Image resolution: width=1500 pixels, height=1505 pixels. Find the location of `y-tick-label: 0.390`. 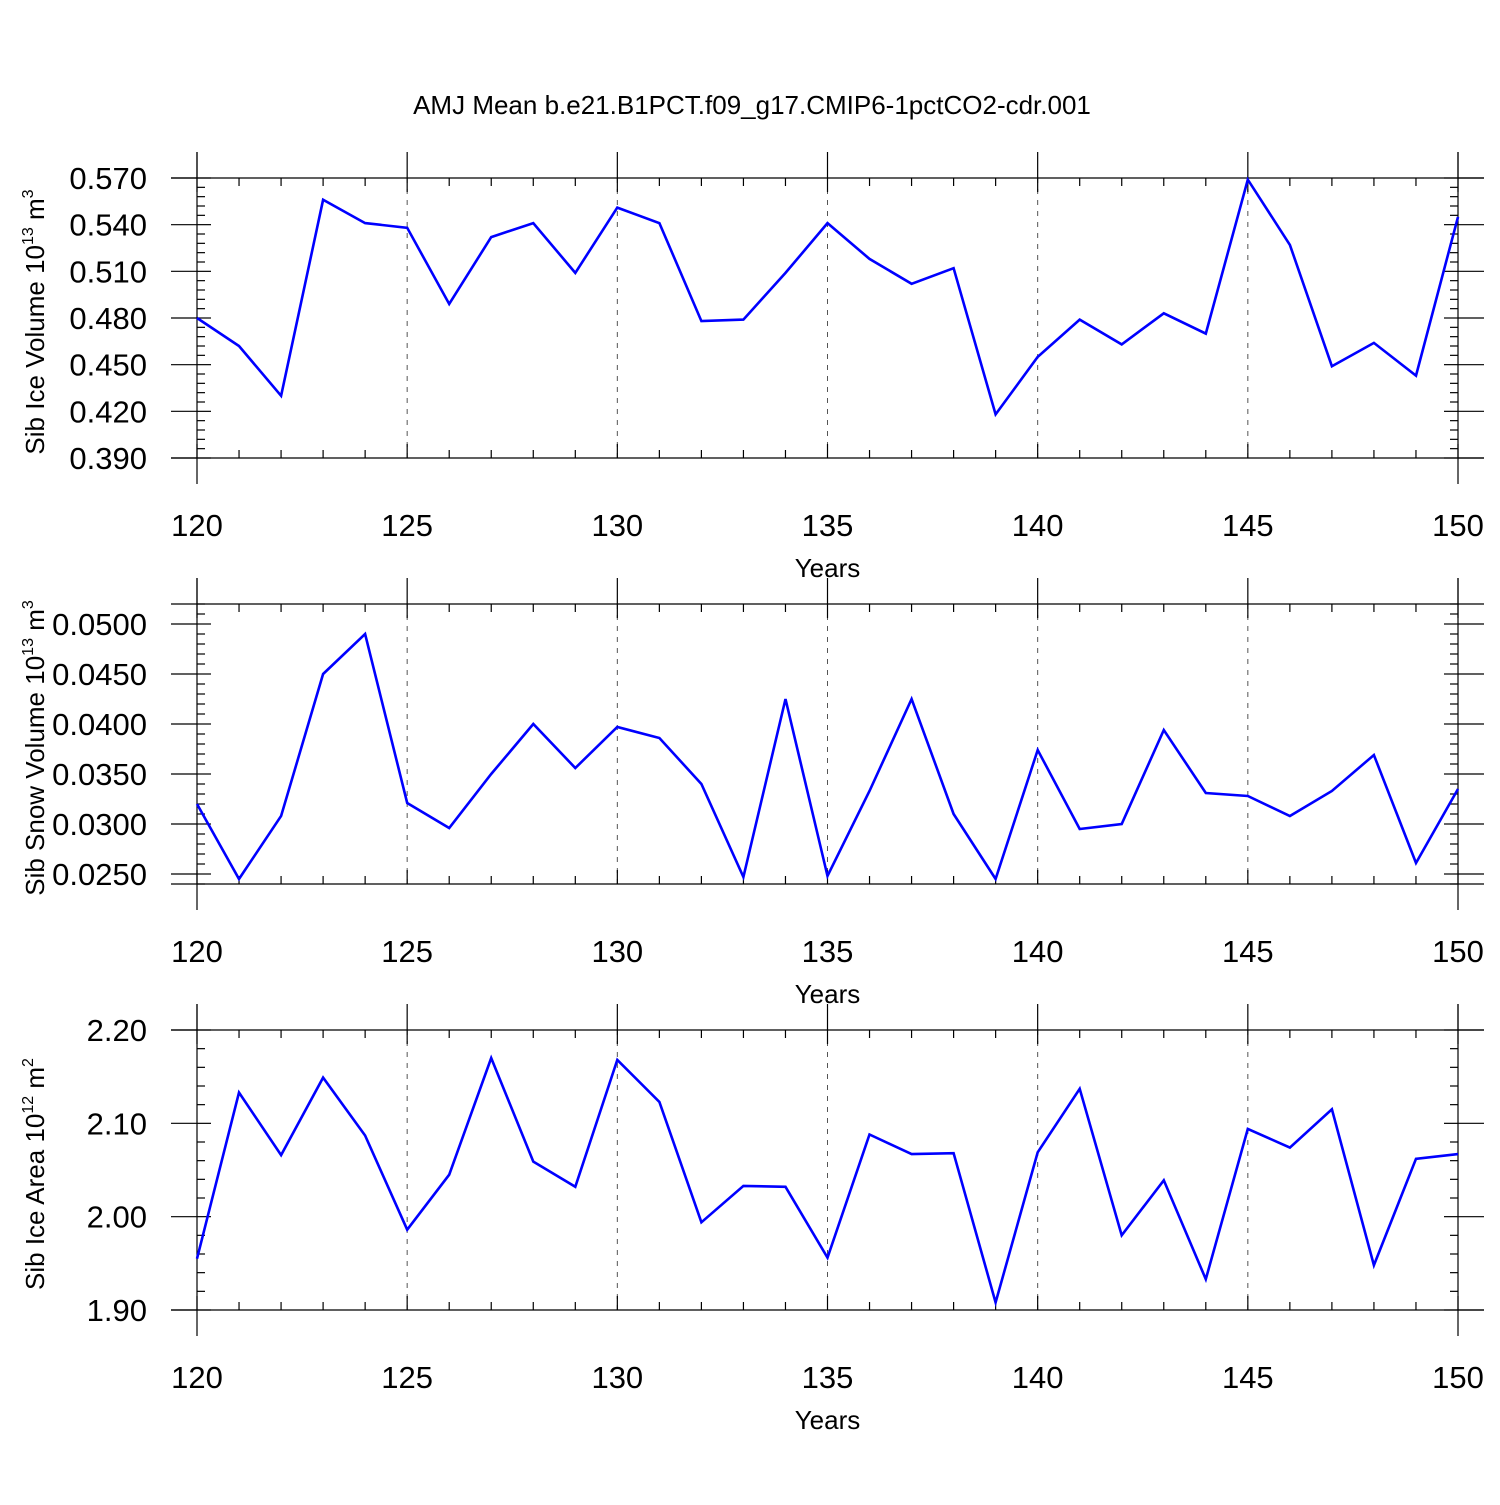

y-tick-label: 0.390 is located at coordinates (108, 458).